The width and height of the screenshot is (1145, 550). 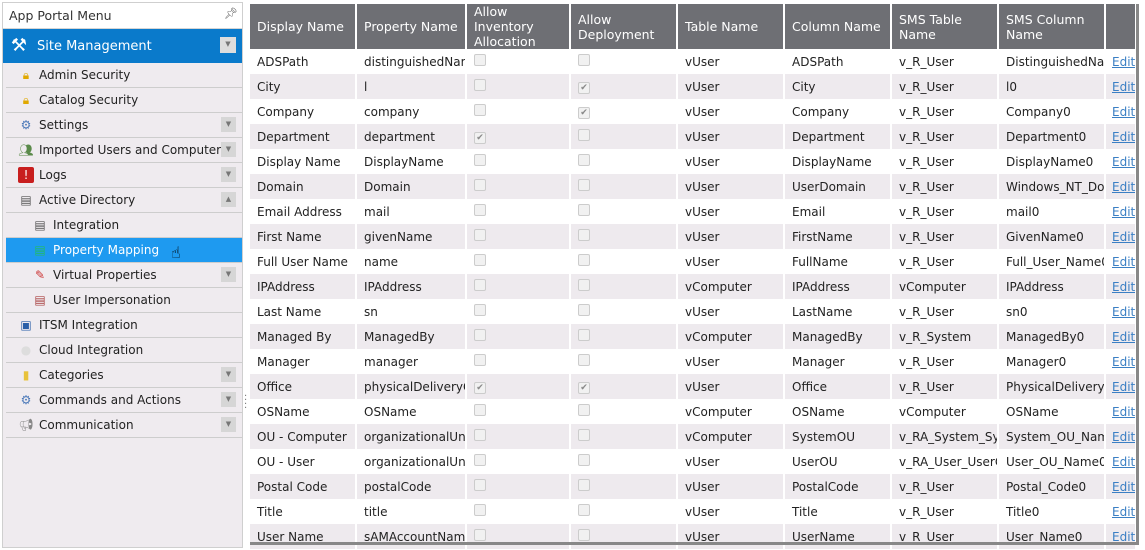 I want to click on sidebar-item-virtual-properties: ✎ Virtual Properties ▼, so click(x=124, y=275).